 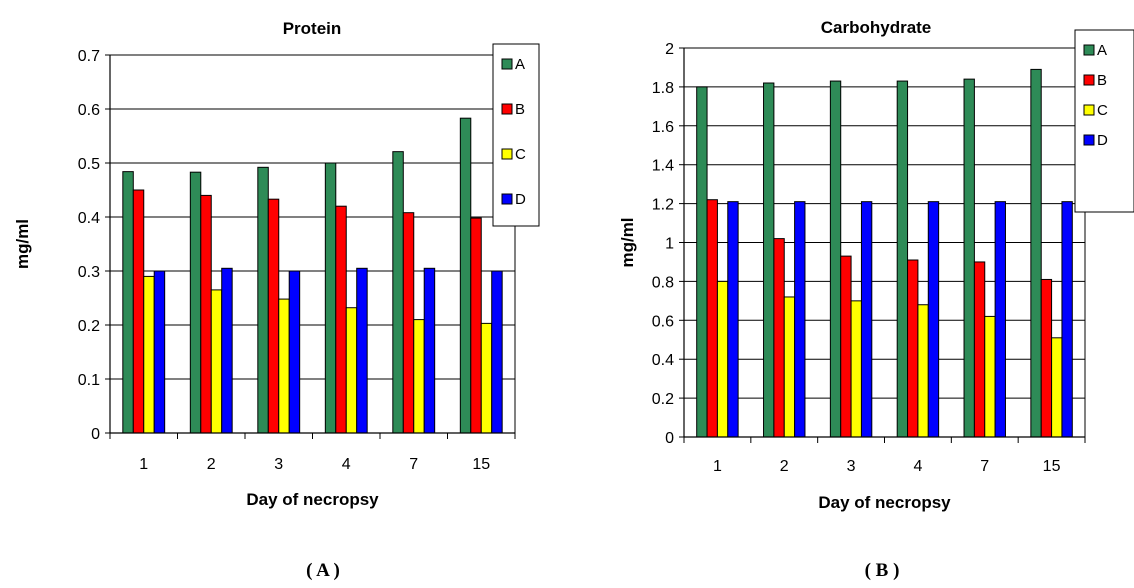 I want to click on x-tick-label: 3, so click(x=278, y=464).